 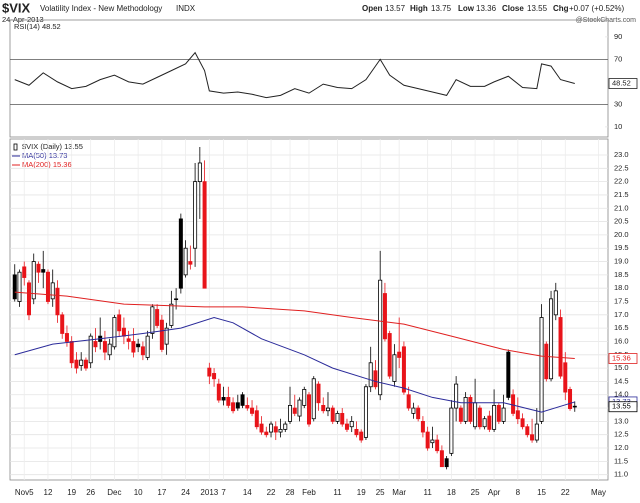 What do you see at coordinates (621, 314) in the screenshot?
I see `y-tick-label: 17.0` at bounding box center [621, 314].